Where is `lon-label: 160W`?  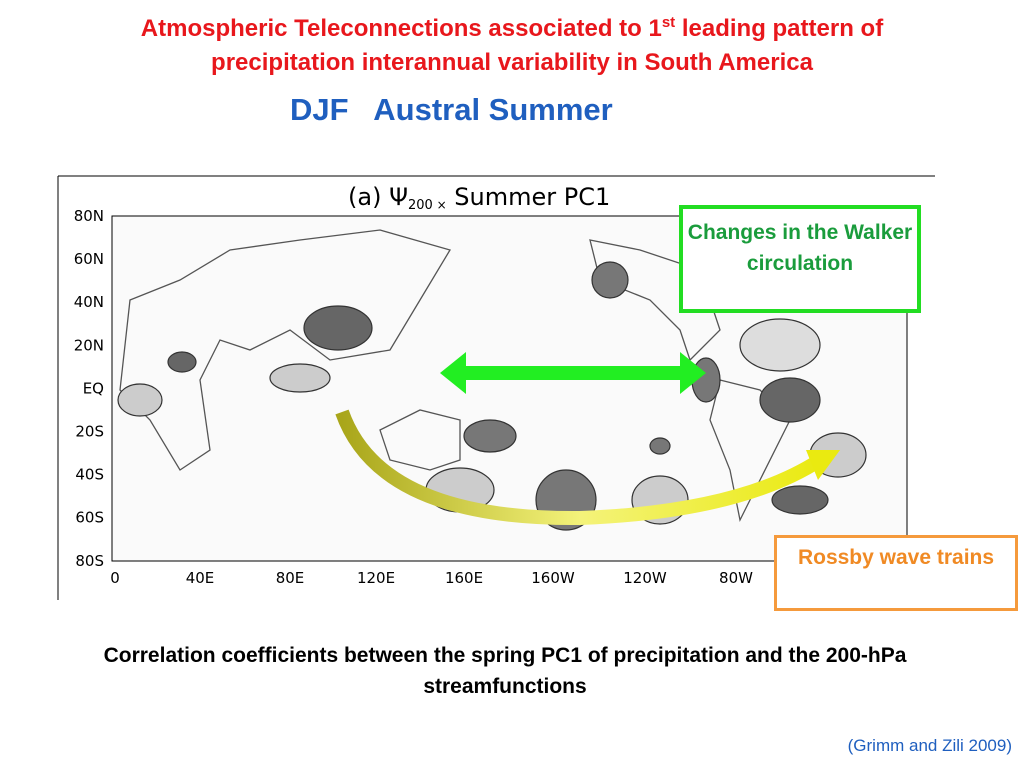
lon-label: 160W is located at coordinates (553, 578).